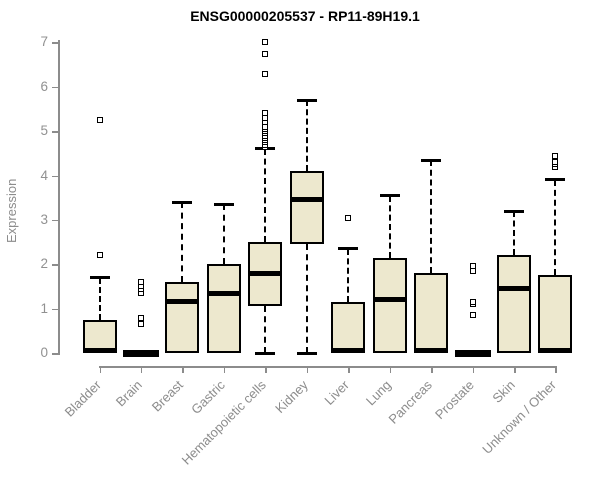 The width and height of the screenshot is (600, 500). Describe the element at coordinates (44, 131) in the screenshot. I see `y-tick-label: 5` at that location.